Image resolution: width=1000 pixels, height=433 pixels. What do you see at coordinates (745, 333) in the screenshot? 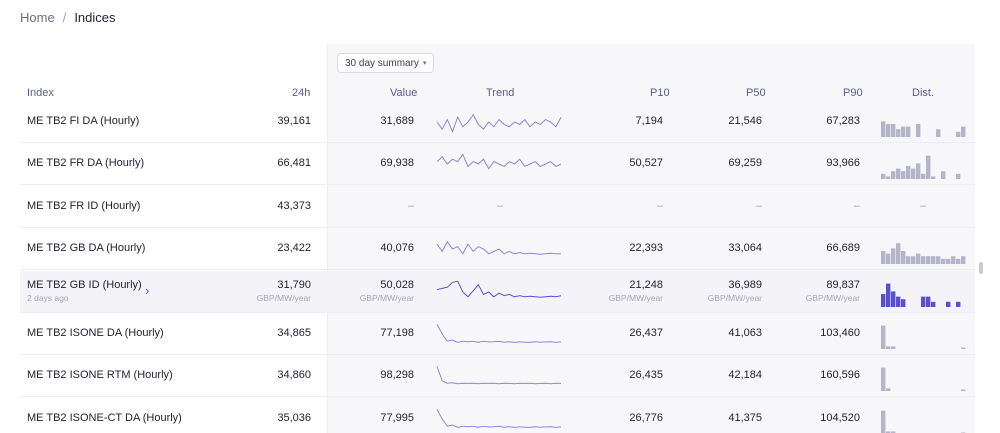
I see `cell-p50: 41,063` at bounding box center [745, 333].